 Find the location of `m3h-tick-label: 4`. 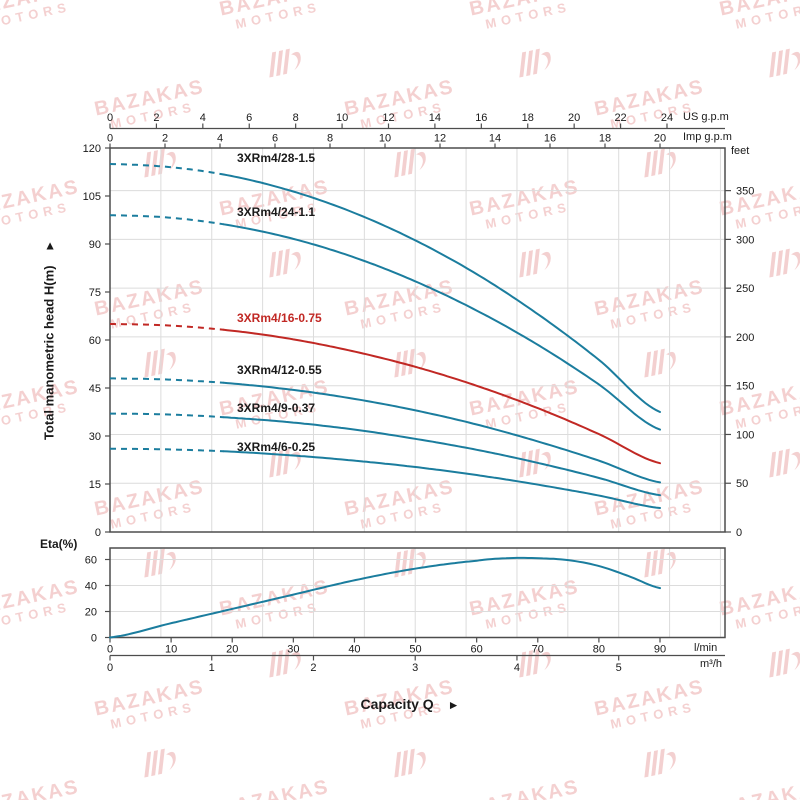

m3h-tick-label: 4 is located at coordinates (517, 668).